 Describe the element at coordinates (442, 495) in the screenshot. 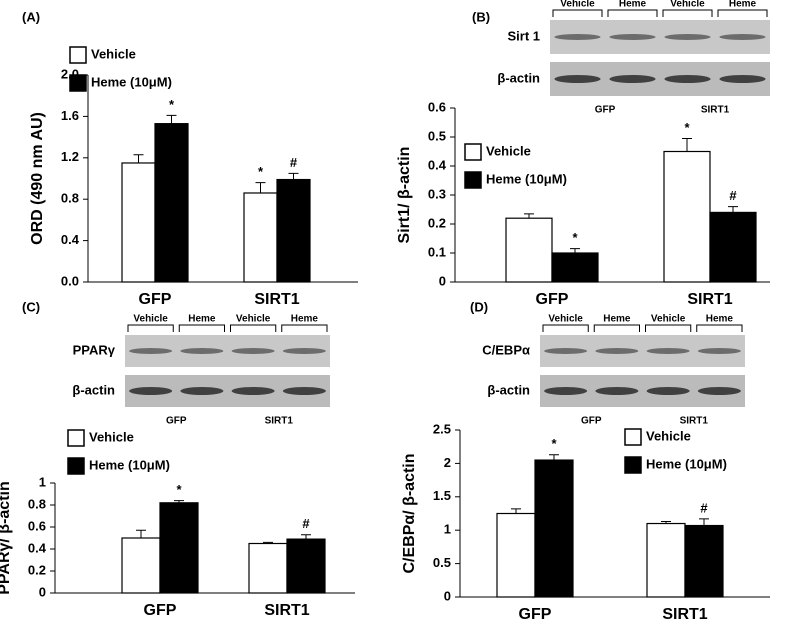

I see `y-tick-label: 1.5` at that location.